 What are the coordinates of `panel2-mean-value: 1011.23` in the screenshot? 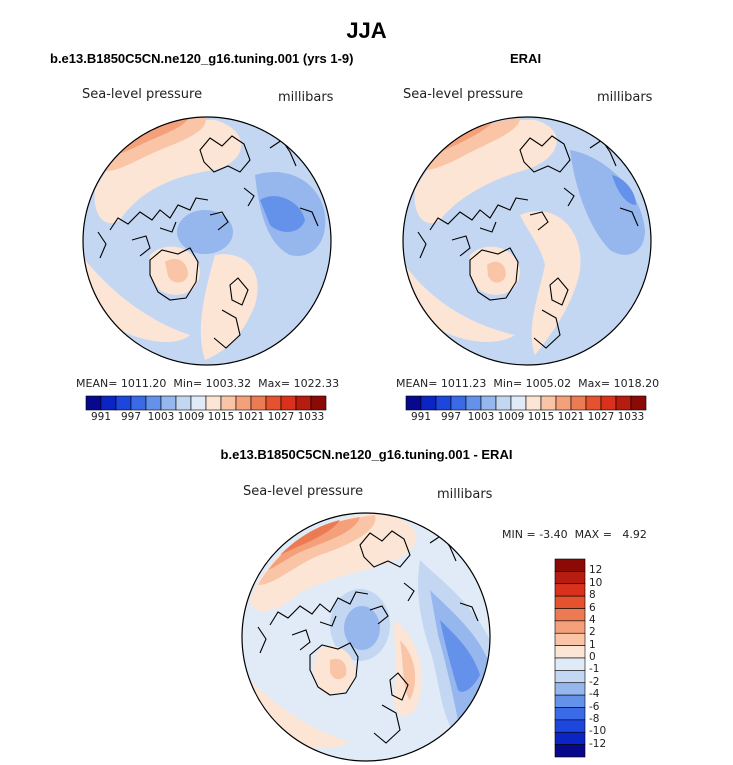 It's located at (463, 383).